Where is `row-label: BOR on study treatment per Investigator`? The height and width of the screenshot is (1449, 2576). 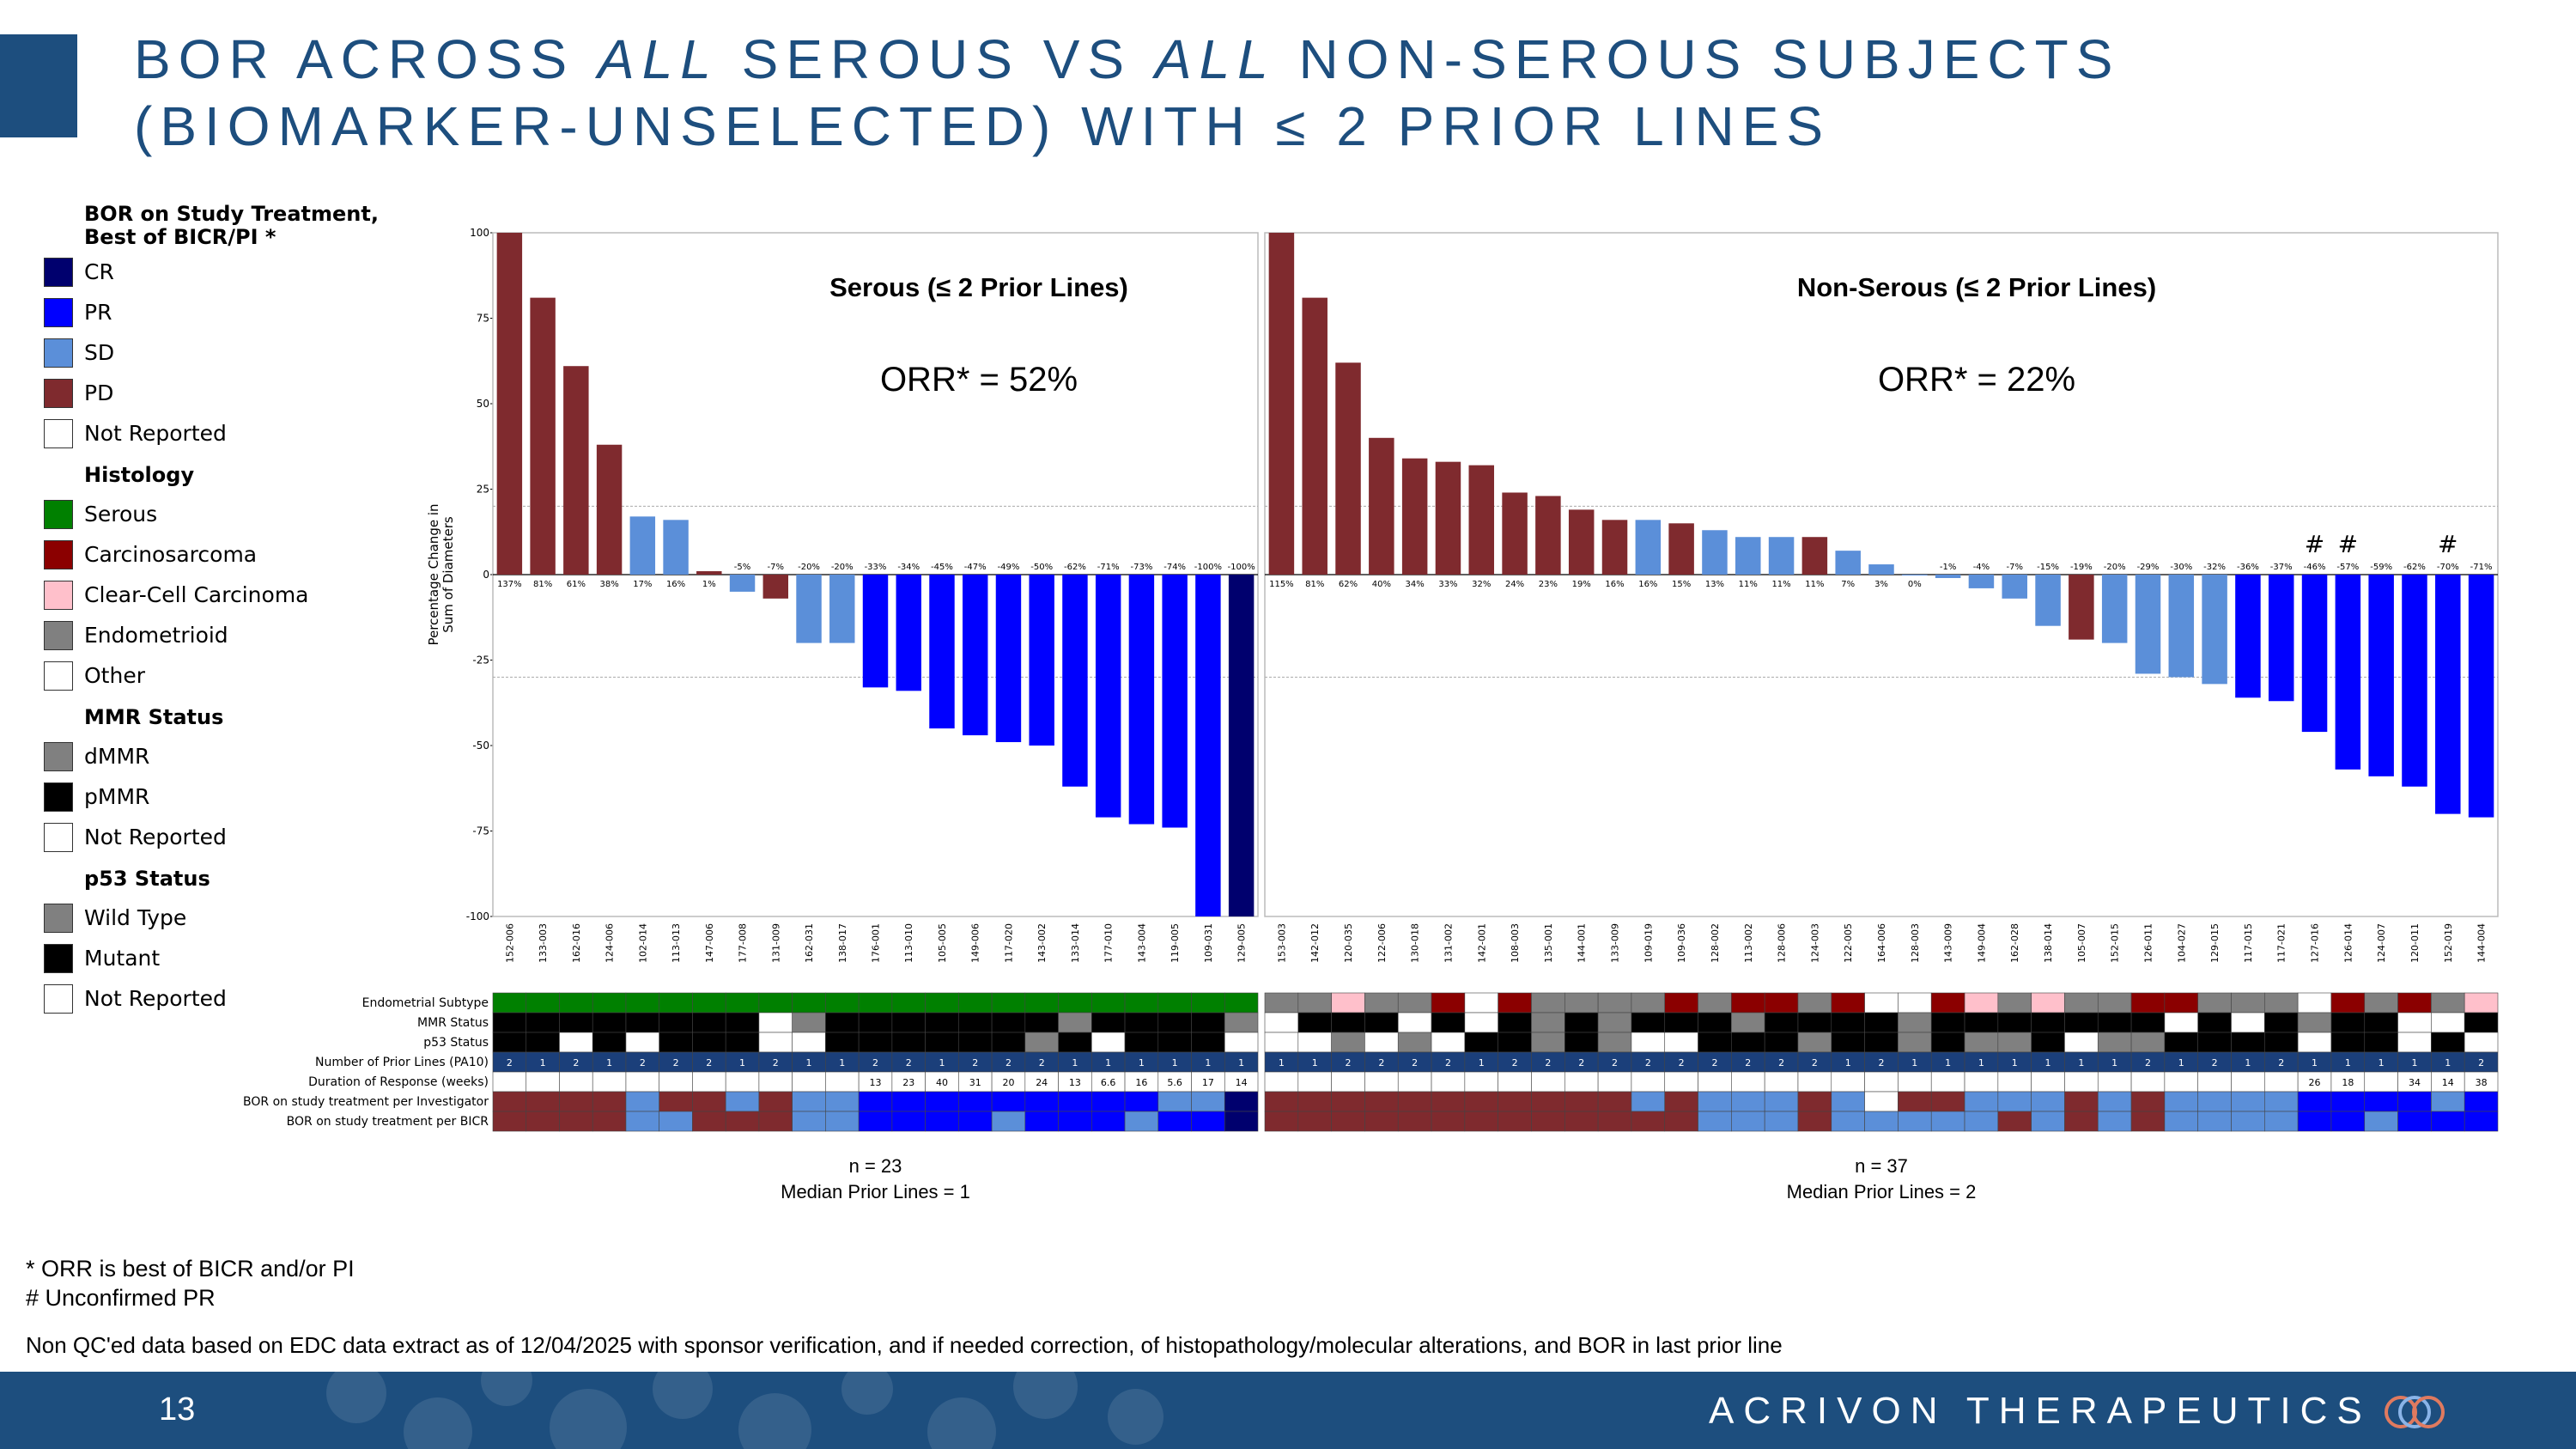
row-label: BOR on study treatment per Investigator is located at coordinates (366, 1102).